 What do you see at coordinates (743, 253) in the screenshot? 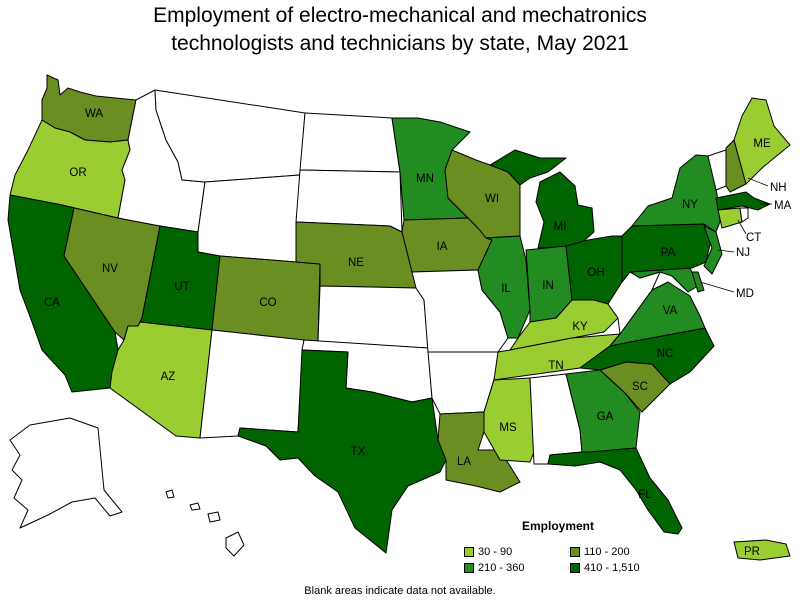
I see `label-NJ: NJ` at bounding box center [743, 253].